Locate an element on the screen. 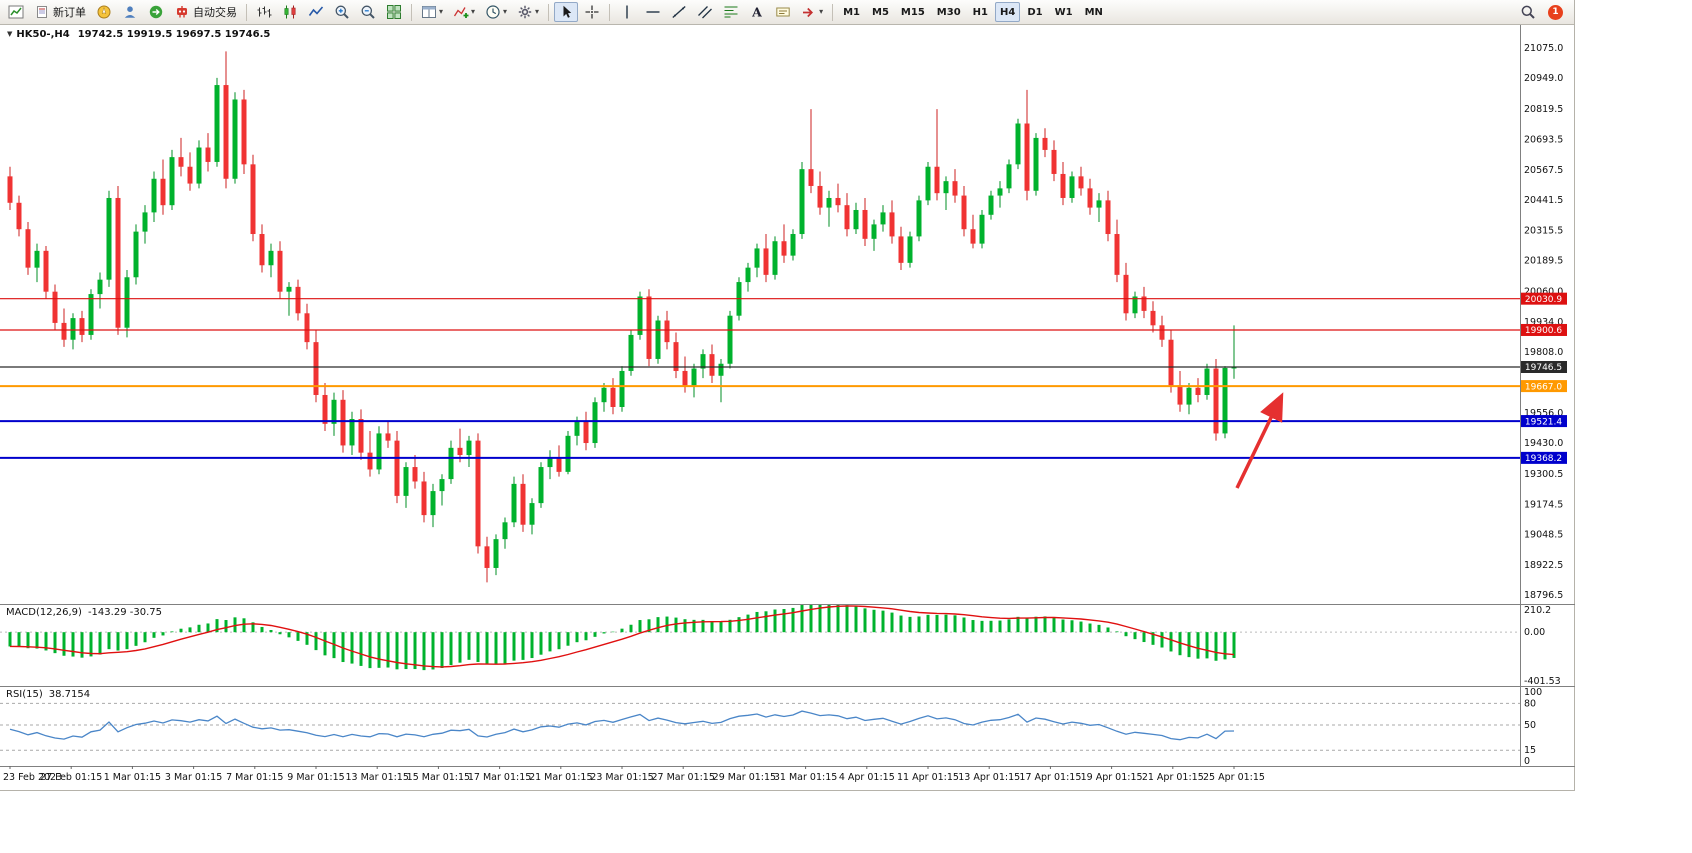 Image resolution: width=1692 pixels, height=853 pixels. hline-icon is located at coordinates (653, 12).